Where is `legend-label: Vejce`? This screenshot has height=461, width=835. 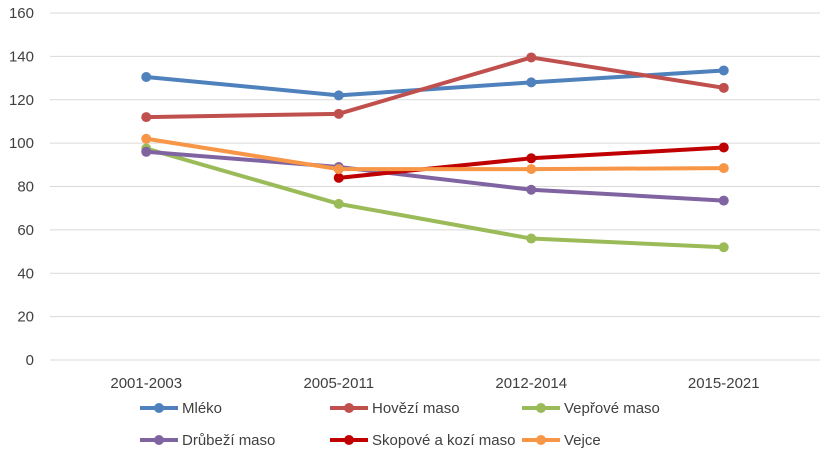 legend-label: Vejce is located at coordinates (582, 440).